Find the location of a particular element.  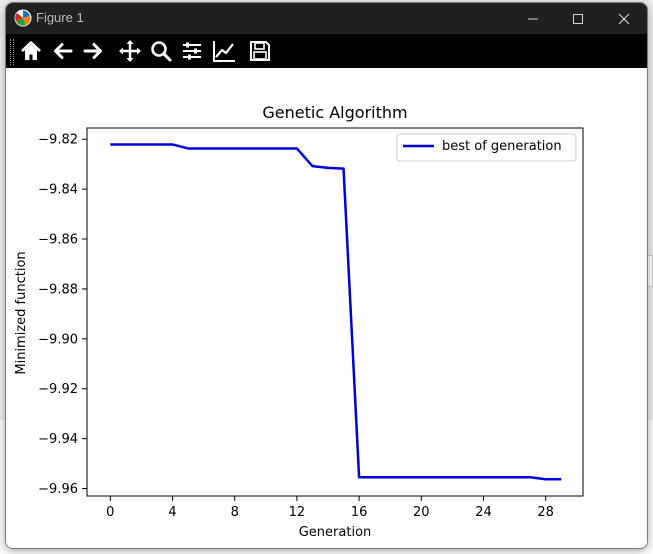

x-tick-label: 0 is located at coordinates (110, 512).